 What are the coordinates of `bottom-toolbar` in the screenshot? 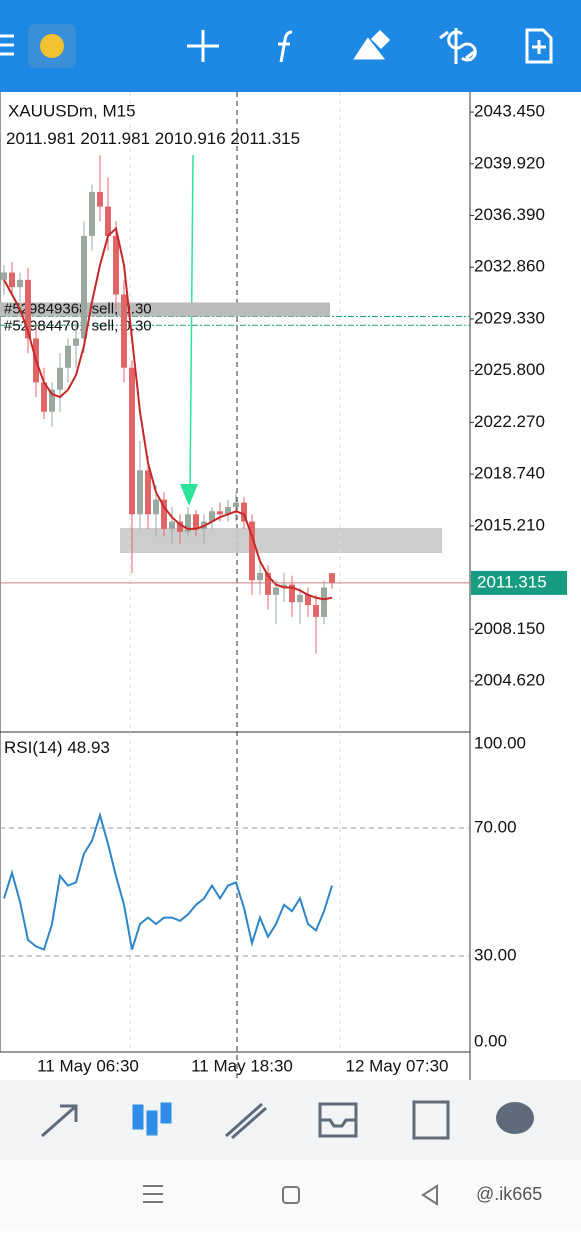 It's located at (290, 1120).